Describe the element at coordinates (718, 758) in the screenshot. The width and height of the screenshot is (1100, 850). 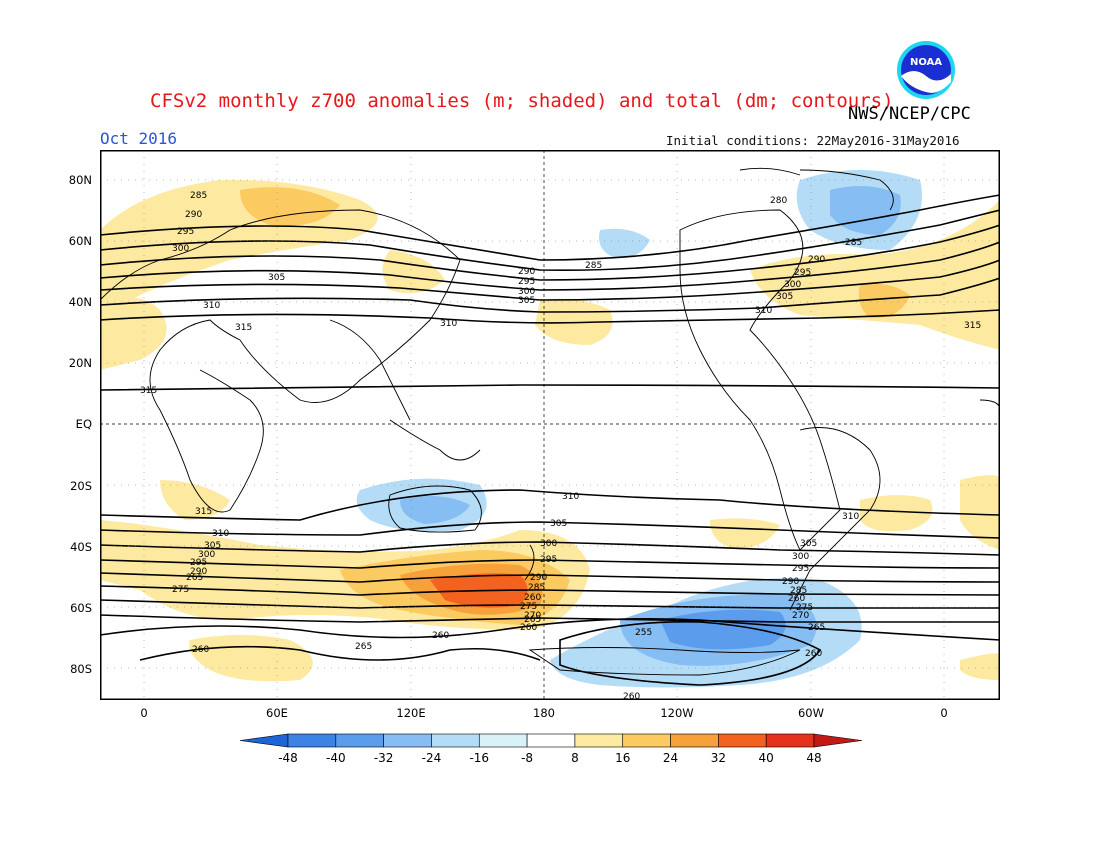
I see `colorbar-tick-label: 32` at that location.